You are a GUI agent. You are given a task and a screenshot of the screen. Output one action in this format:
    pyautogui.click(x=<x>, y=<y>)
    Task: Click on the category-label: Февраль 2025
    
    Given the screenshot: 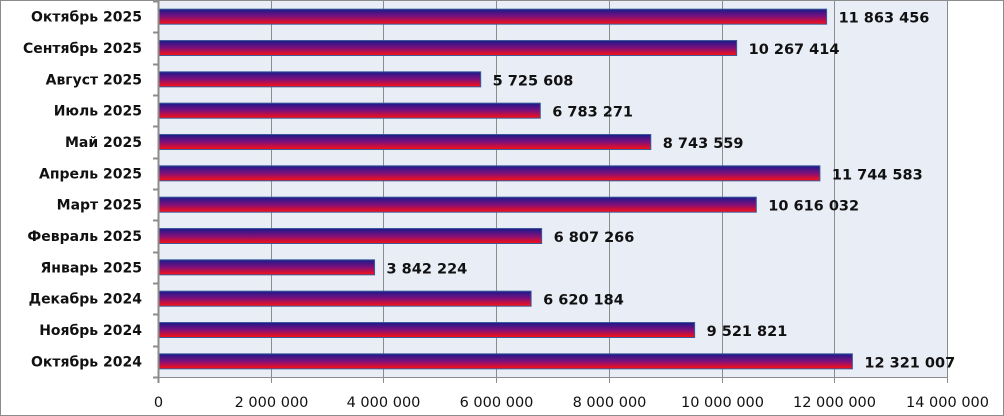 What is the action you would take?
    pyautogui.click(x=84, y=237)
    